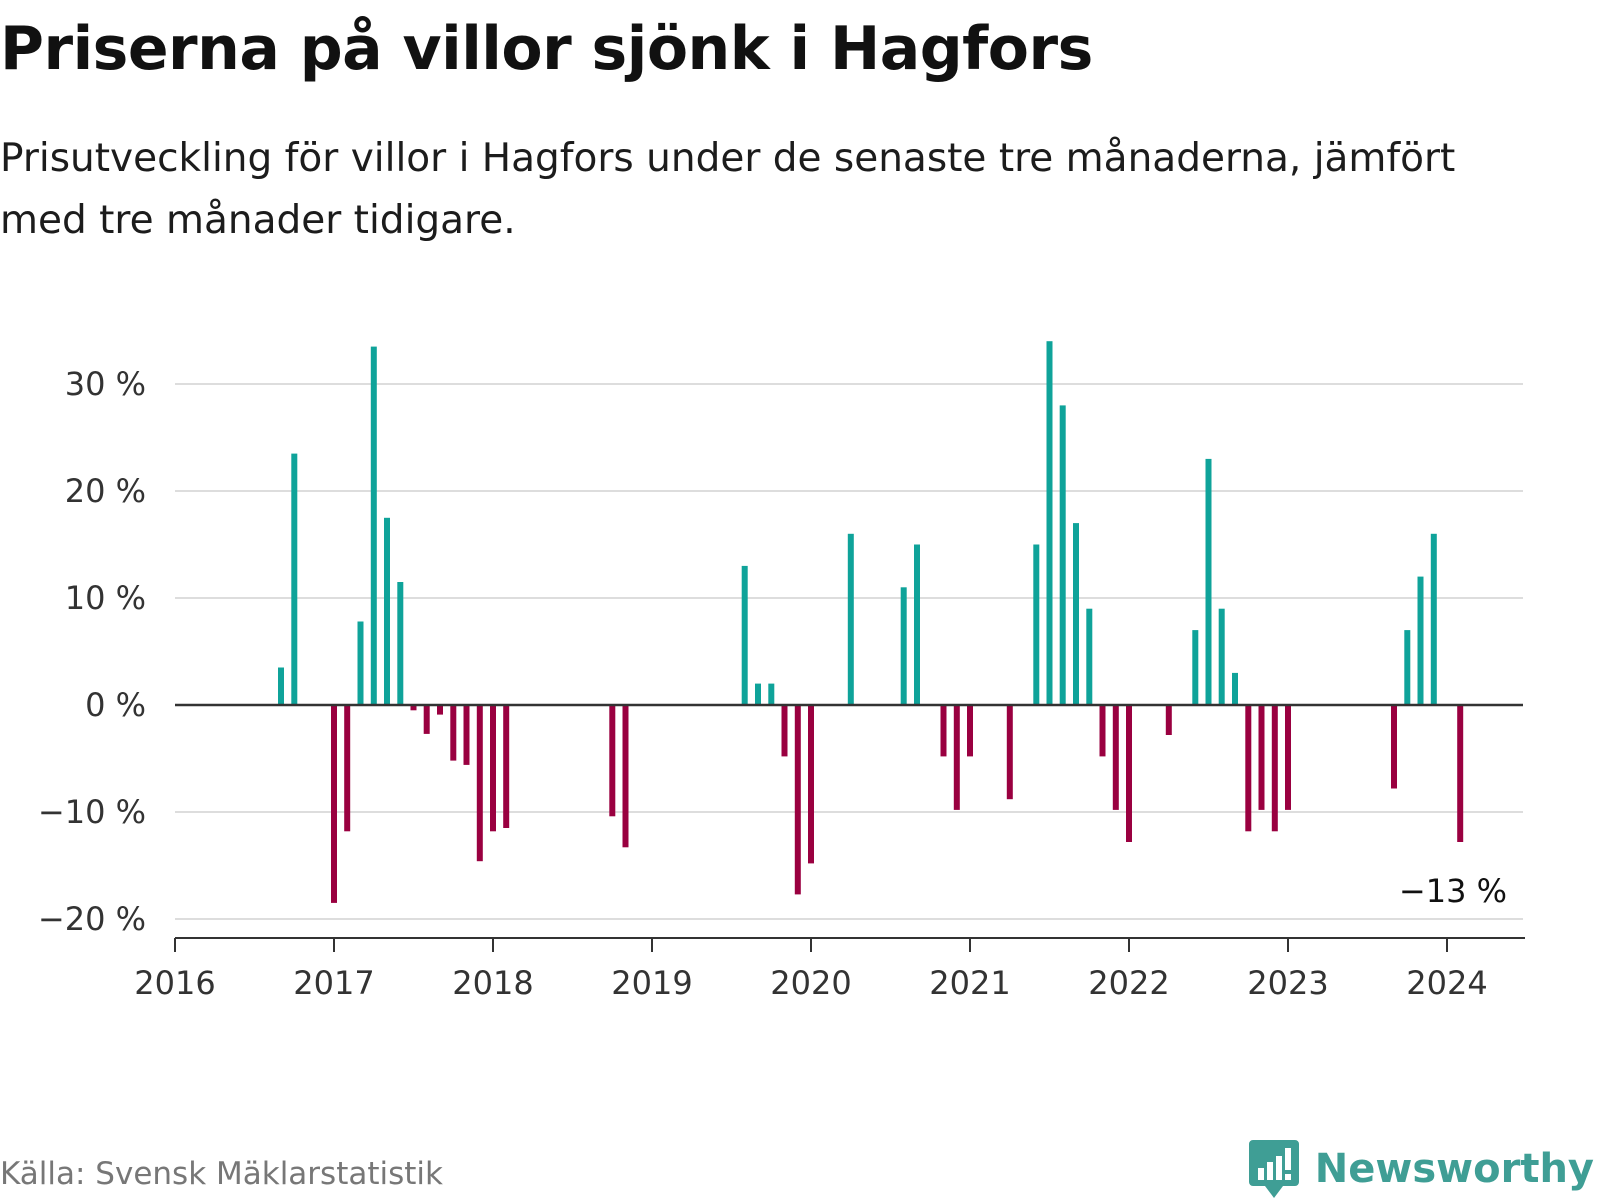 The height and width of the screenshot is (1200, 1600). Describe the element at coordinates (1454, 1169) in the screenshot. I see `brand-name: Newsworthy` at that location.